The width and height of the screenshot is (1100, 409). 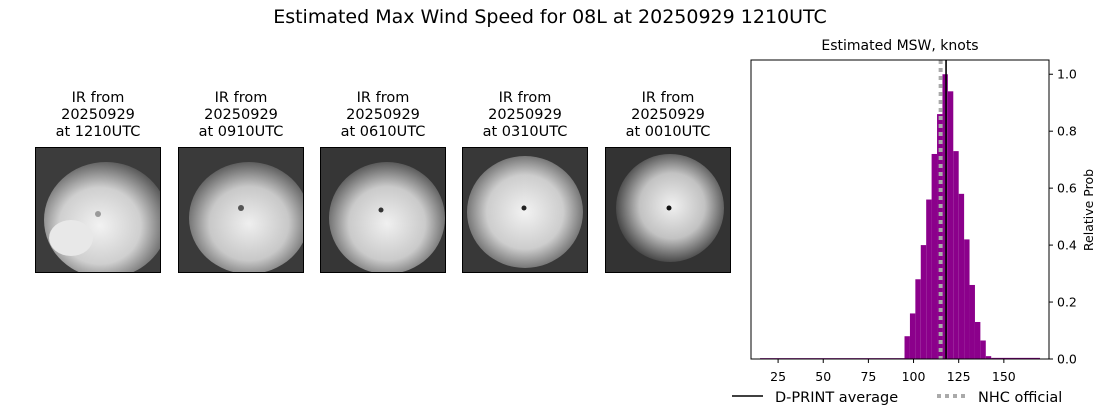 I want to click on y-tick-label: 1.0, so click(x=1067, y=74).